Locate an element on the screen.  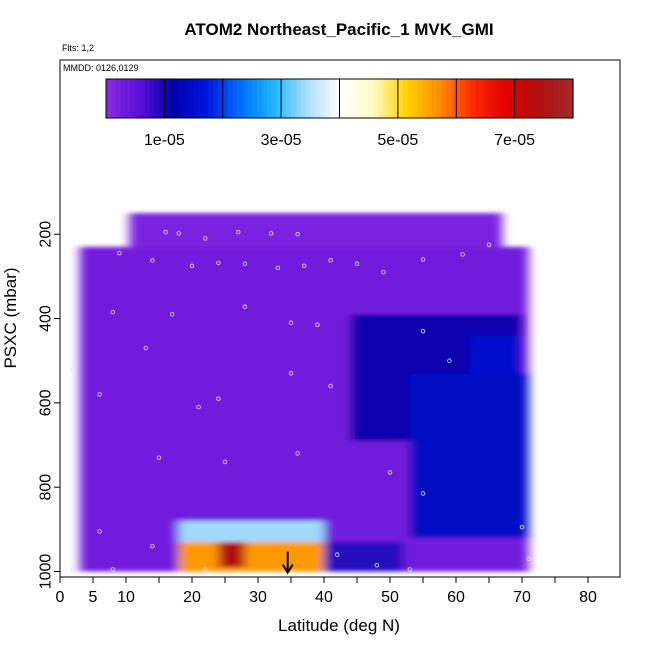
x-tick-label: 70 is located at coordinates (522, 597).